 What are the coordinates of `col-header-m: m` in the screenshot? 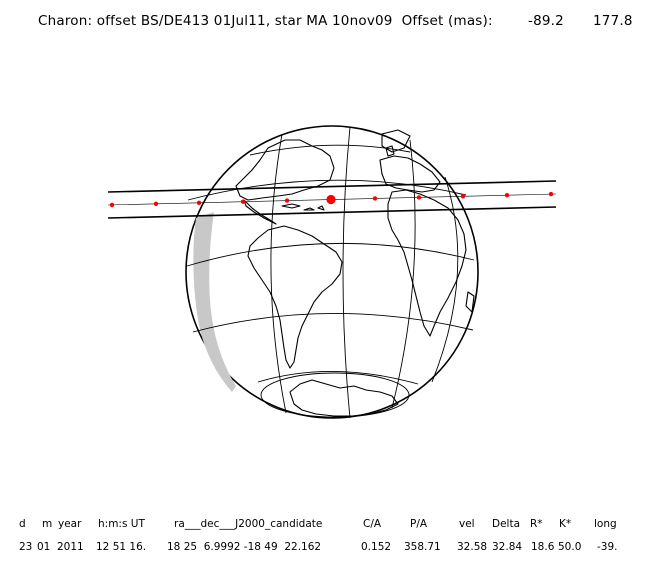 It's located at (47, 524).